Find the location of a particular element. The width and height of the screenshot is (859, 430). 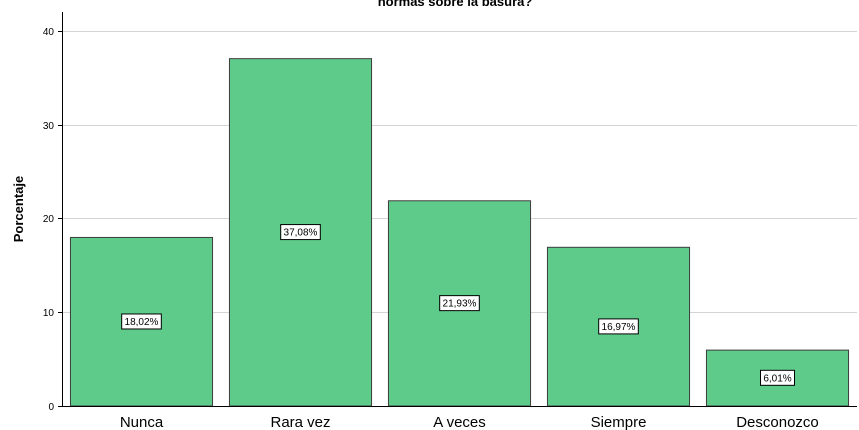

data-label: 37,08% is located at coordinates (301, 233).